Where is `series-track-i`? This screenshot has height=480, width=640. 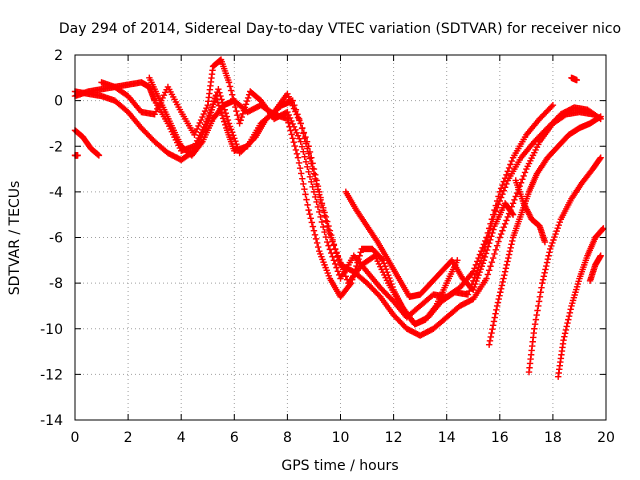
series-track-i is located at coordinates (564, 265).